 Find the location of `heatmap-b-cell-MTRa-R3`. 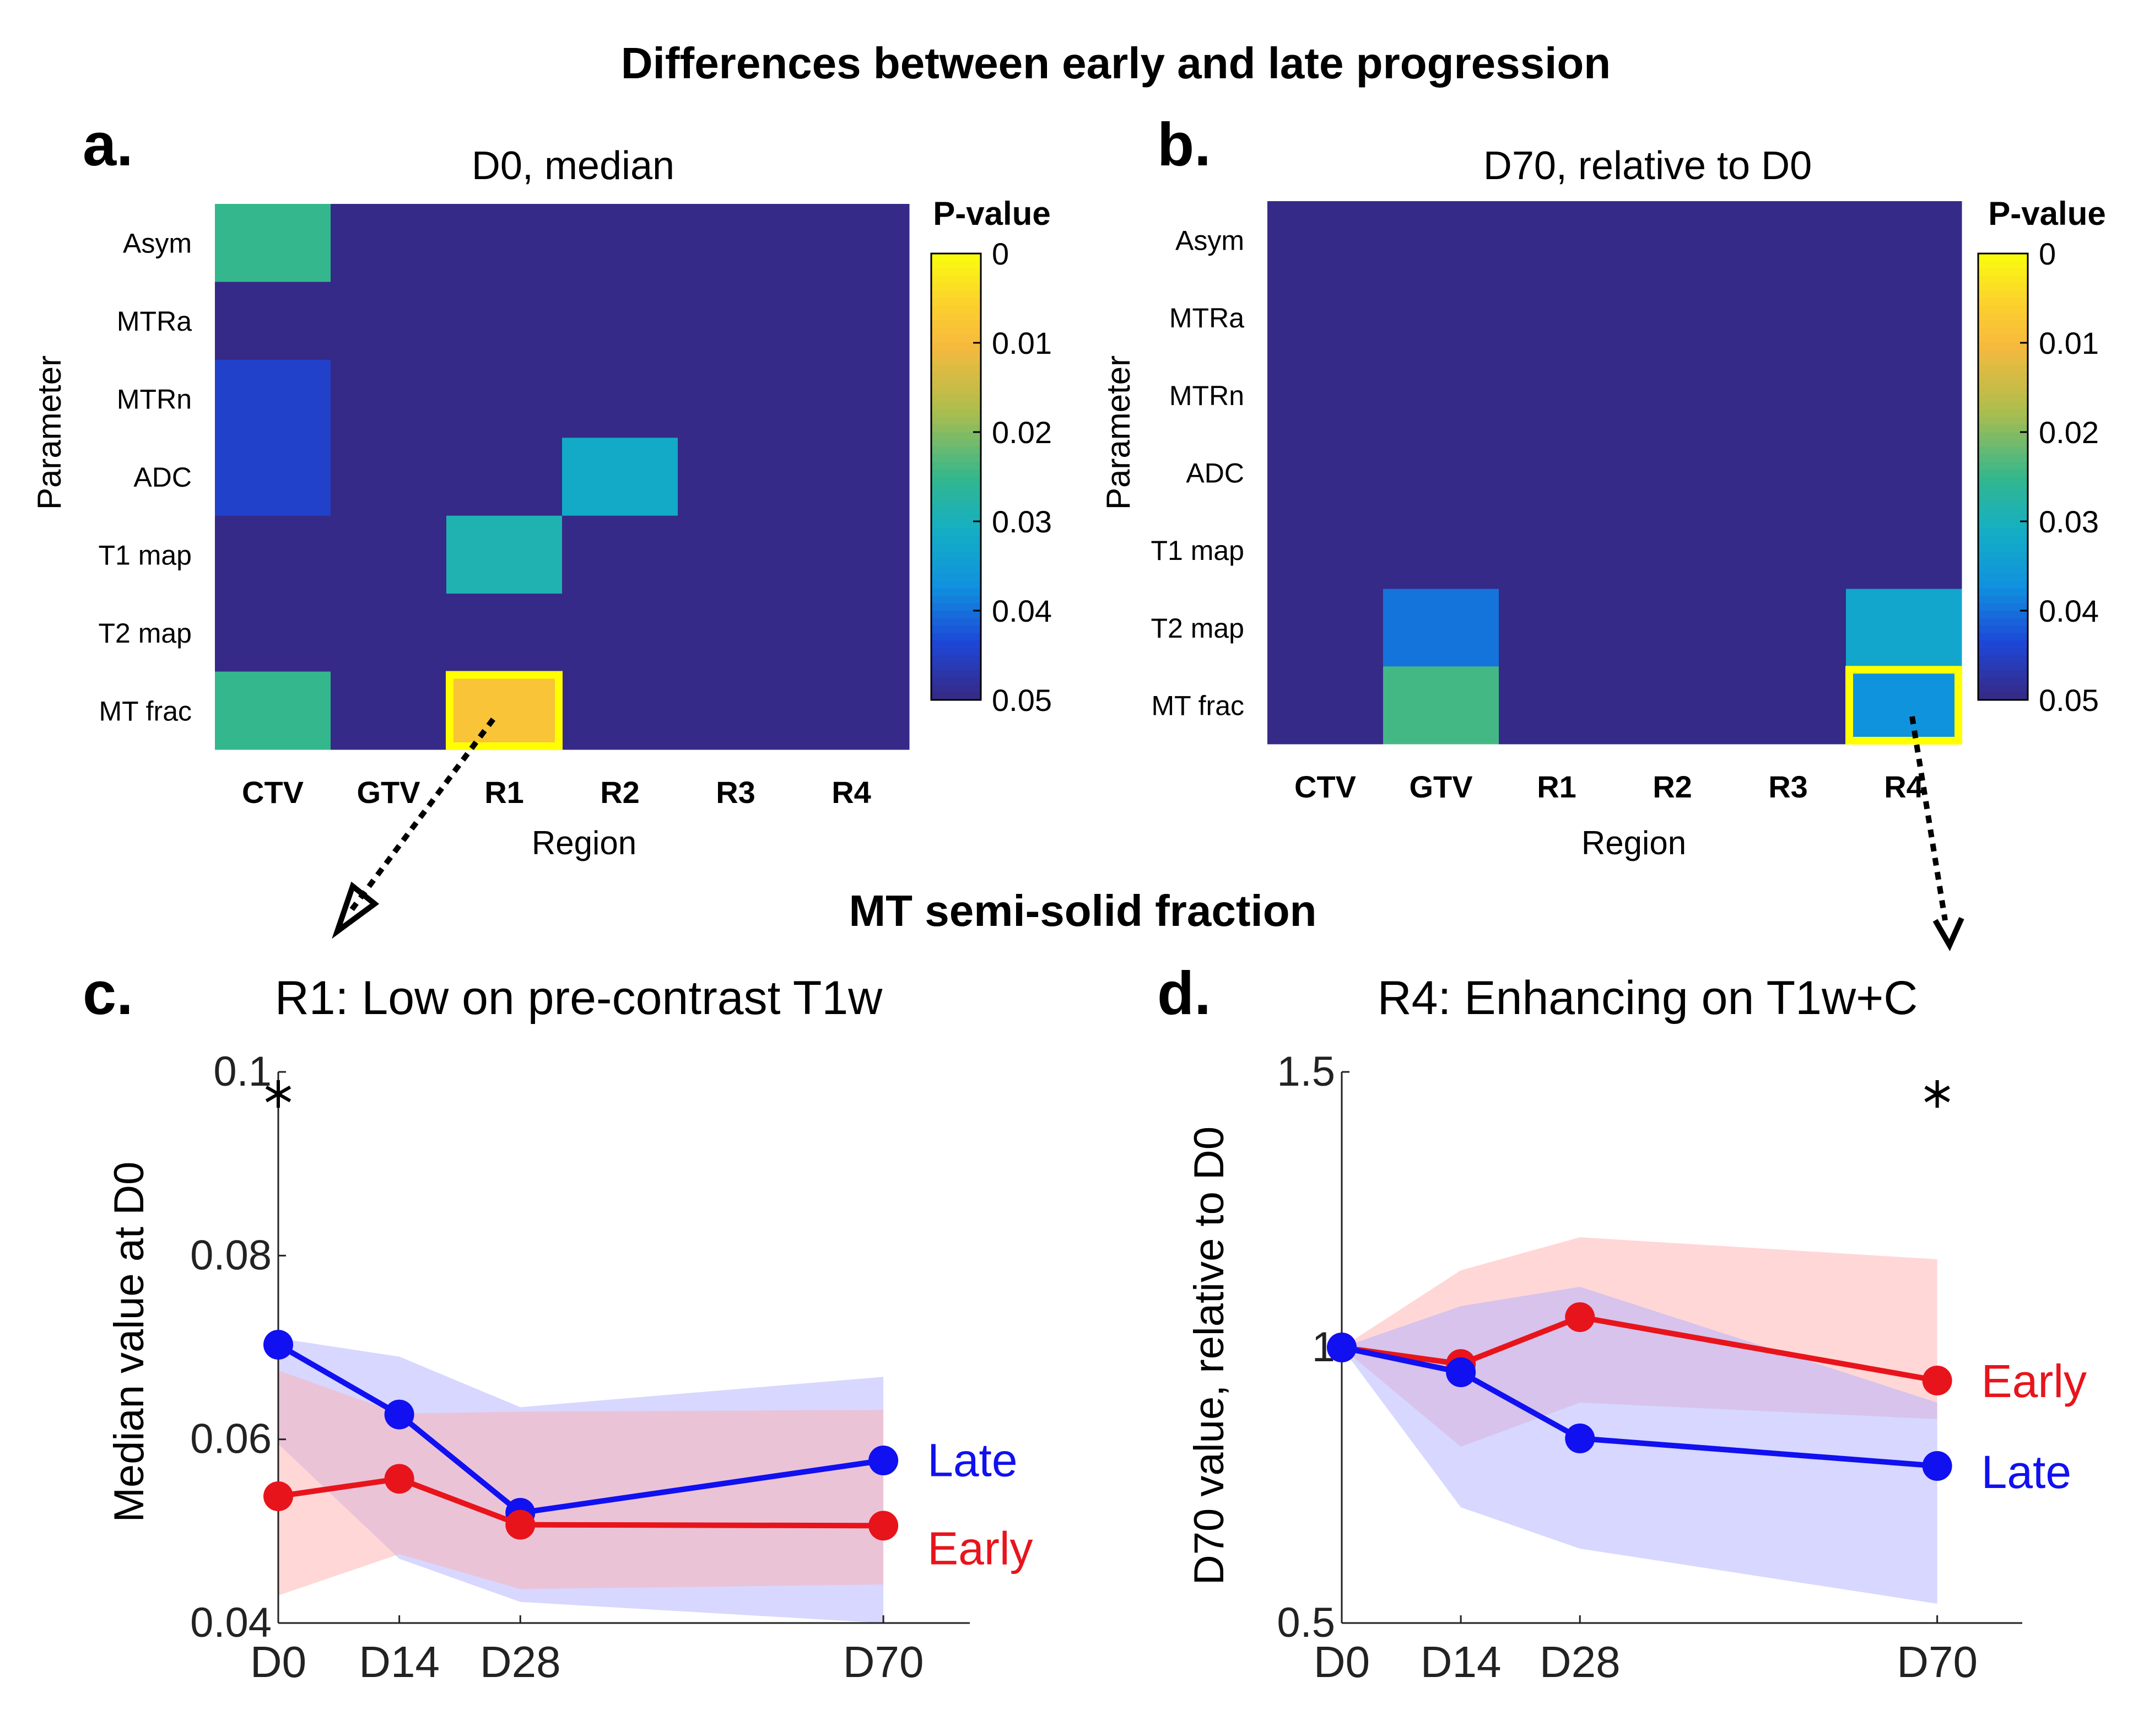

heatmap-b-cell-MTRa-R3 is located at coordinates (1788, 317).